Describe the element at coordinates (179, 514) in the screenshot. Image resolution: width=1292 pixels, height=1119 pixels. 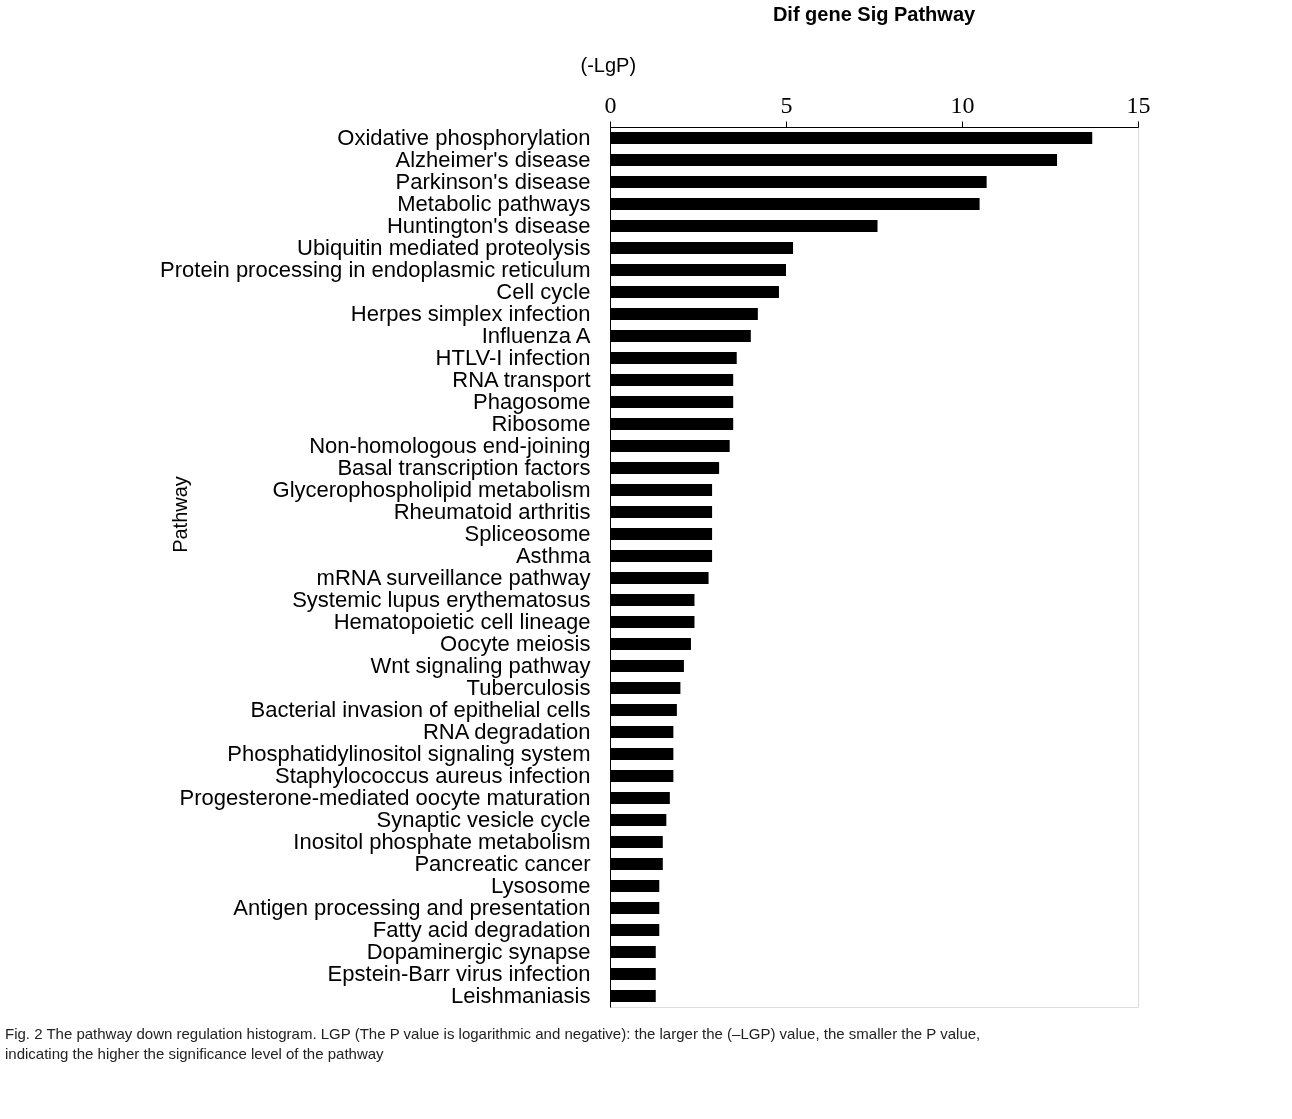
I see `y-axis-title: Pathway` at that location.